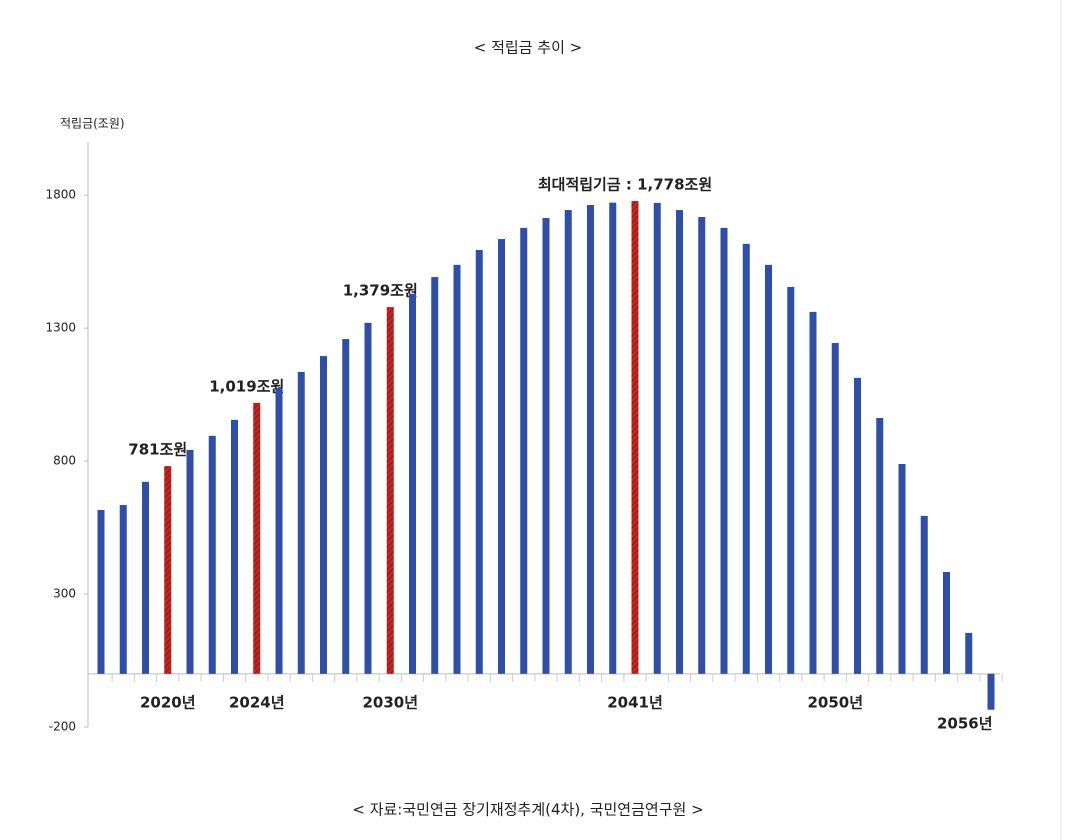  Describe the element at coordinates (60, 328) in the screenshot. I see `y-tick-label: 1300` at that location.